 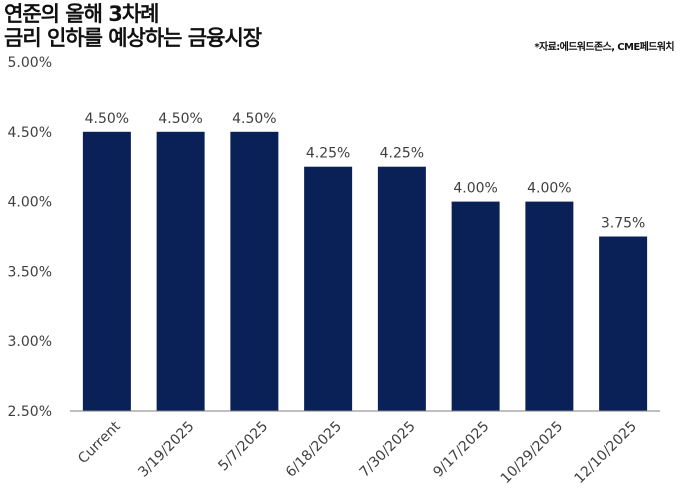 What do you see at coordinates (166, 450) in the screenshot?
I see `x-tick-label: 3/19/2025` at bounding box center [166, 450].